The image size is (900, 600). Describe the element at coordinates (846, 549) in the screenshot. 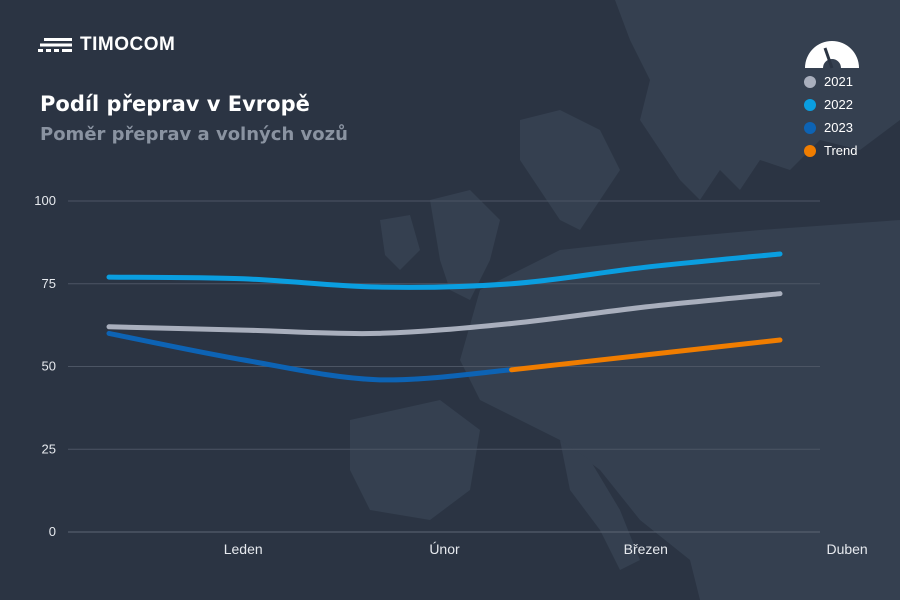

I see `x-tick-label: Duben` at that location.